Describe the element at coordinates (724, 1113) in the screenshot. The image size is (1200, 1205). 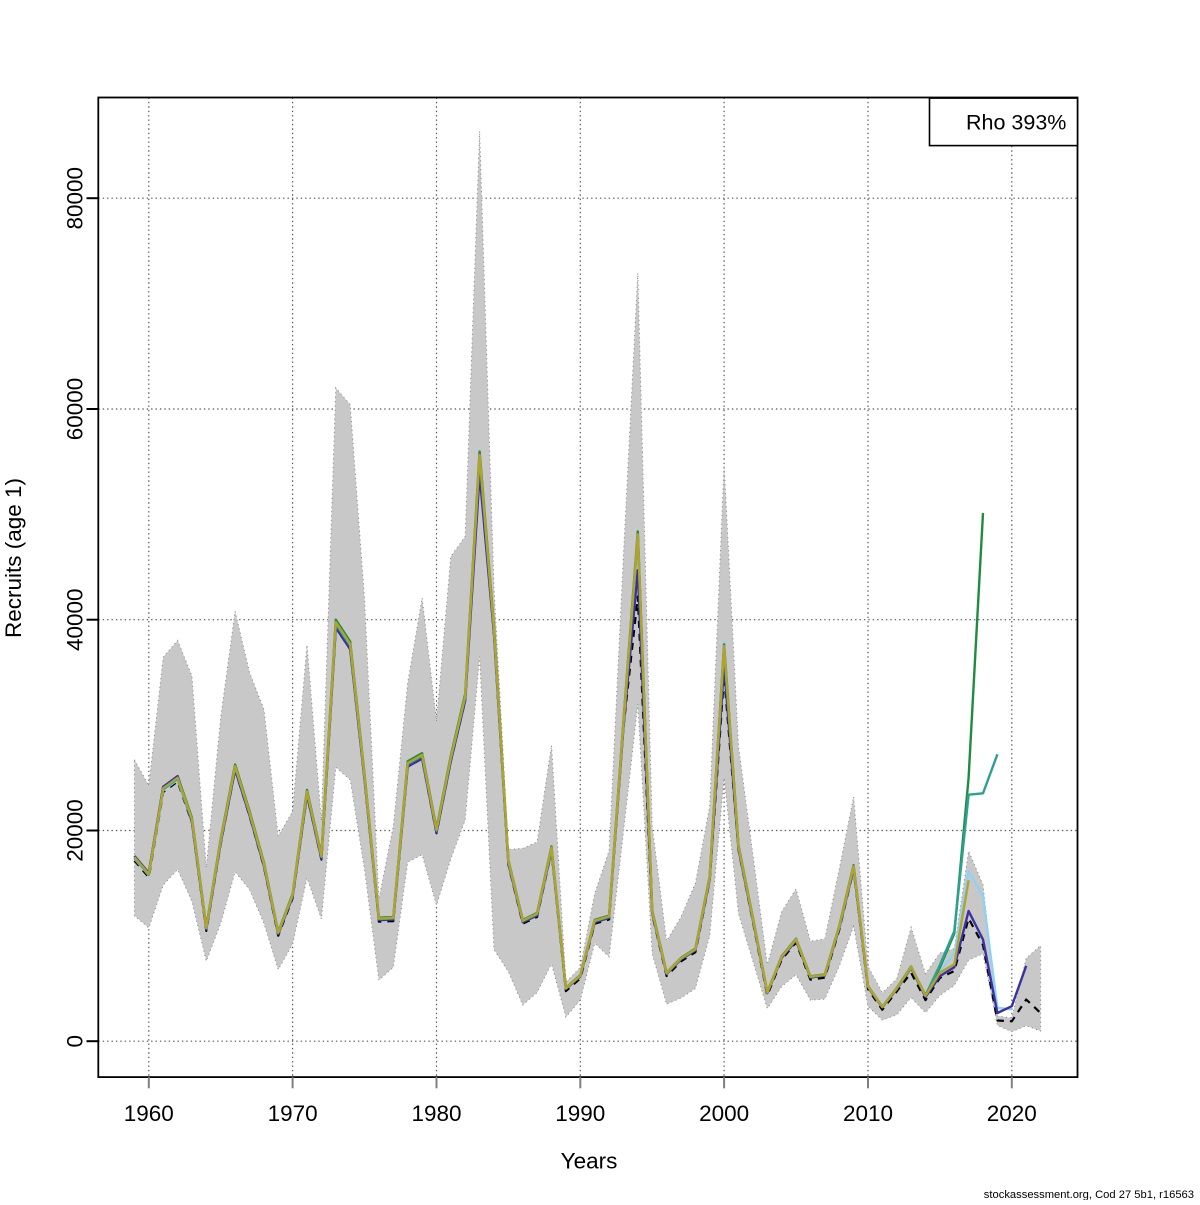
I see `svg-text: 2000` at that location.